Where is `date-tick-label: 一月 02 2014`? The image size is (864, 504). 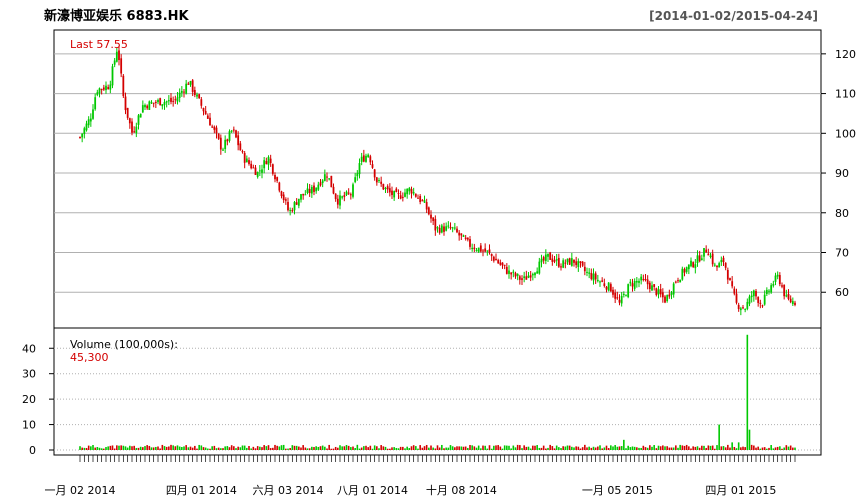
date-tick-label: 一月 02 2014 is located at coordinates (80, 490).